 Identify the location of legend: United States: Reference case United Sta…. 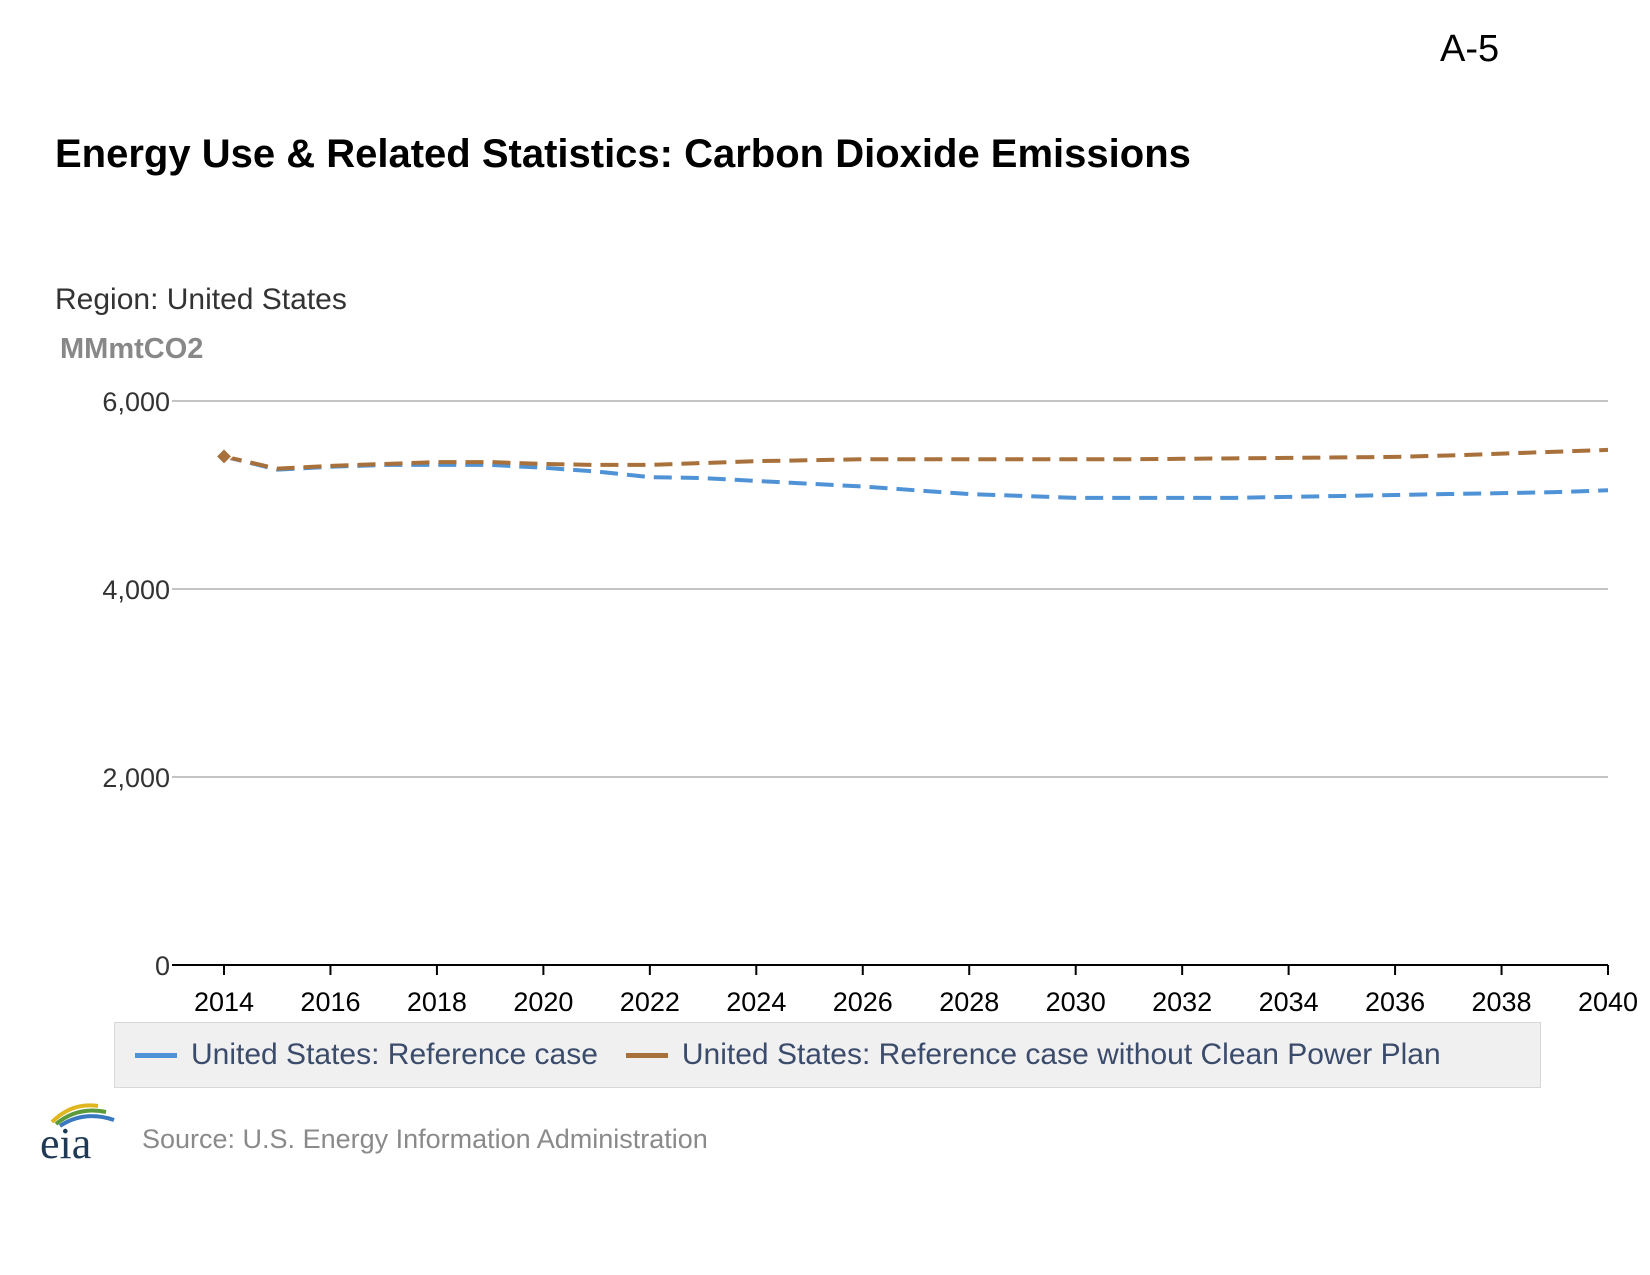
(827, 1055).